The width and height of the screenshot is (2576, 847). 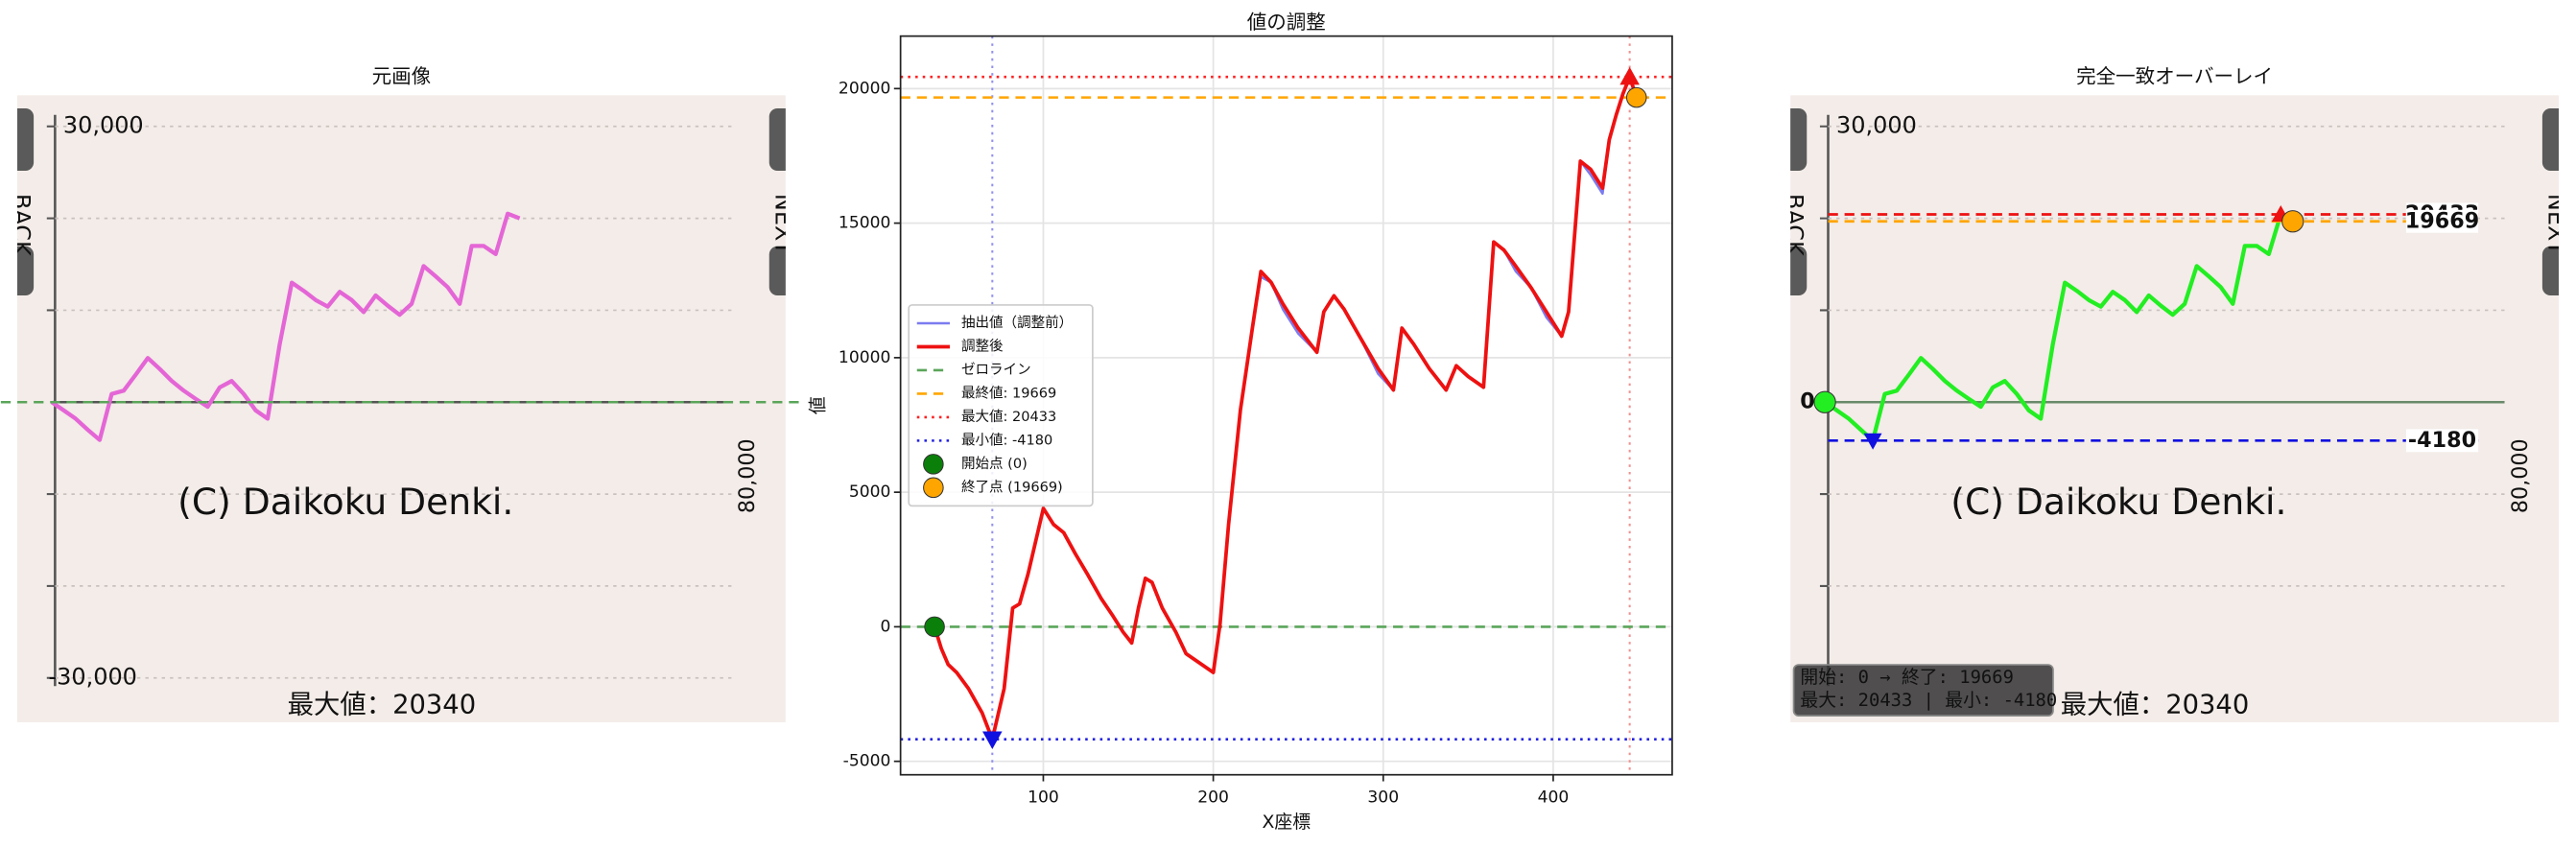 What do you see at coordinates (1286, 22) in the screenshot?
I see `chart-title: 値の調整` at bounding box center [1286, 22].